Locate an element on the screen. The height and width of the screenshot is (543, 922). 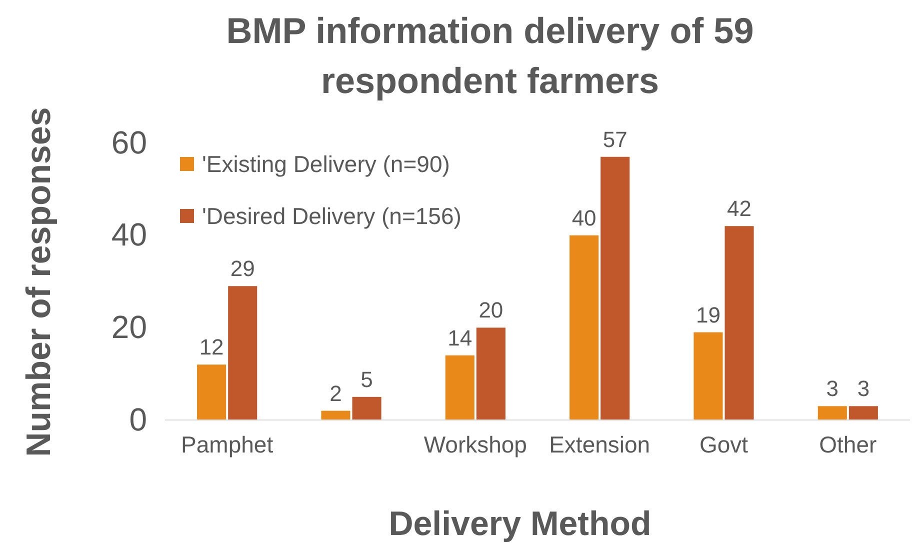
x-tick-label: Workshop is located at coordinates (475, 444).